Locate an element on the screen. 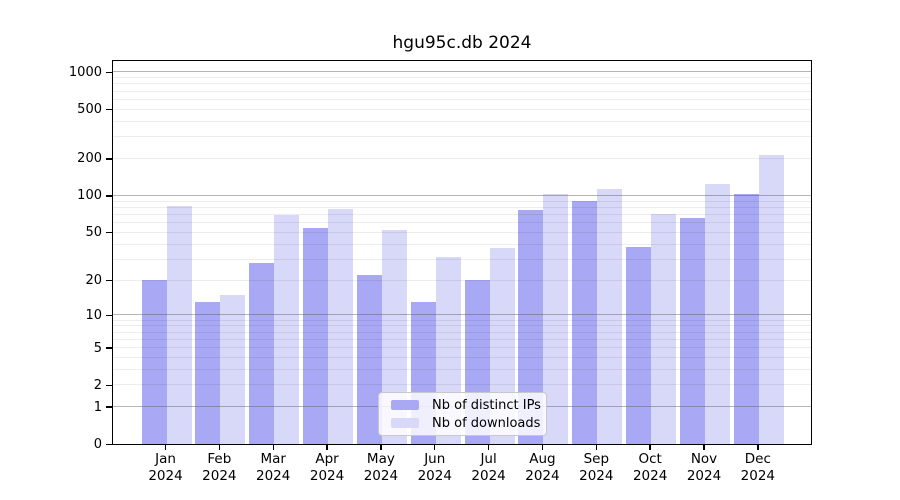 Image resolution: width=900 pixels, height=500 pixels. legend-label-distinct-ips: Nb of distinct IPs is located at coordinates (486, 405).